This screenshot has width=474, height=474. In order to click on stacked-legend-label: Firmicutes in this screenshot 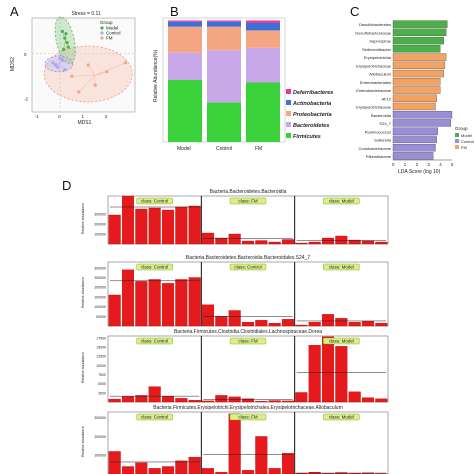, I will do `click(307, 137)`.